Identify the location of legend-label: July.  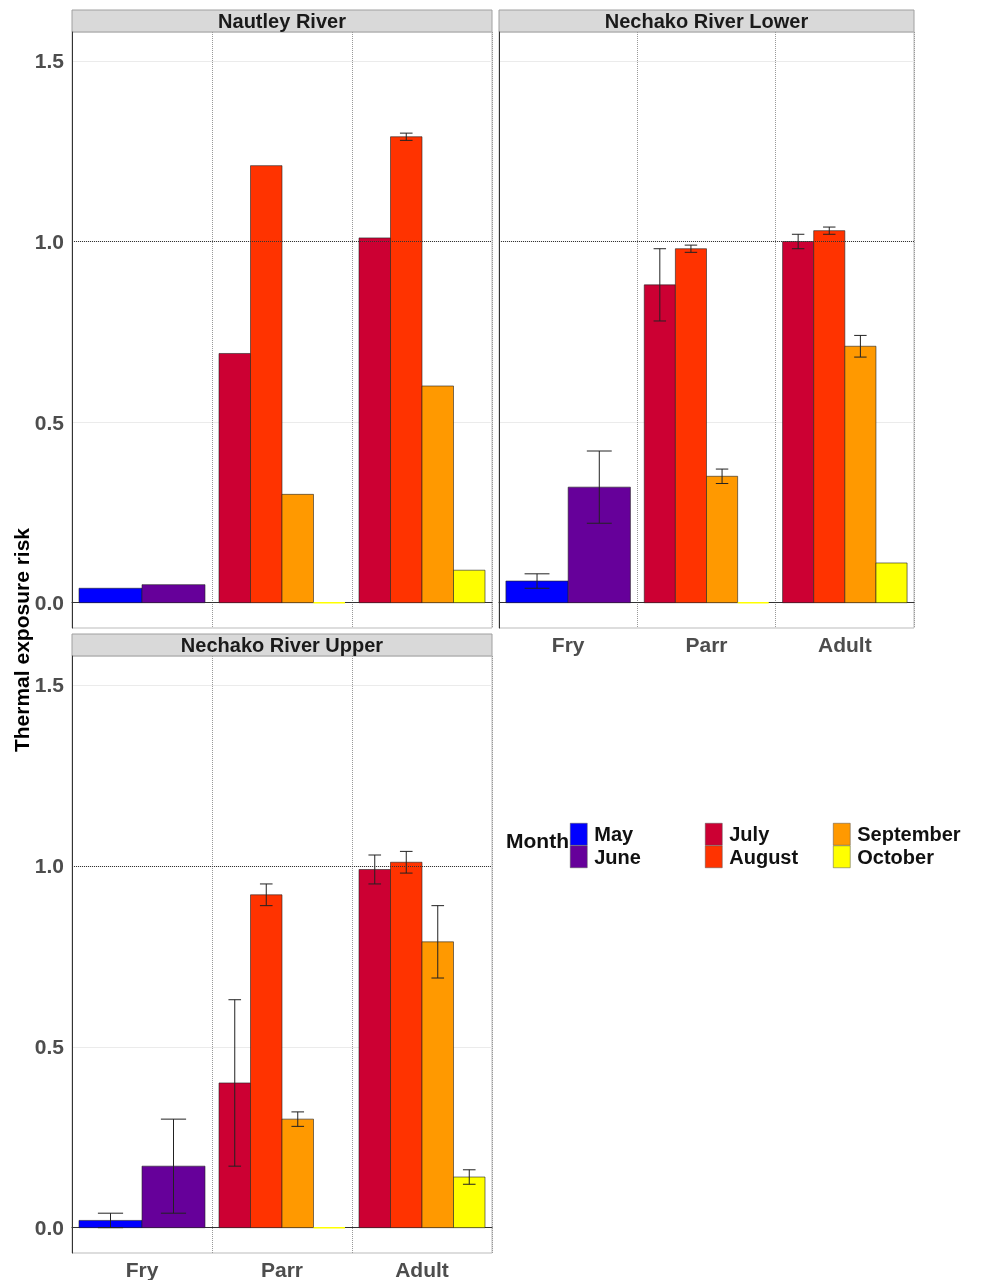
(750, 834).